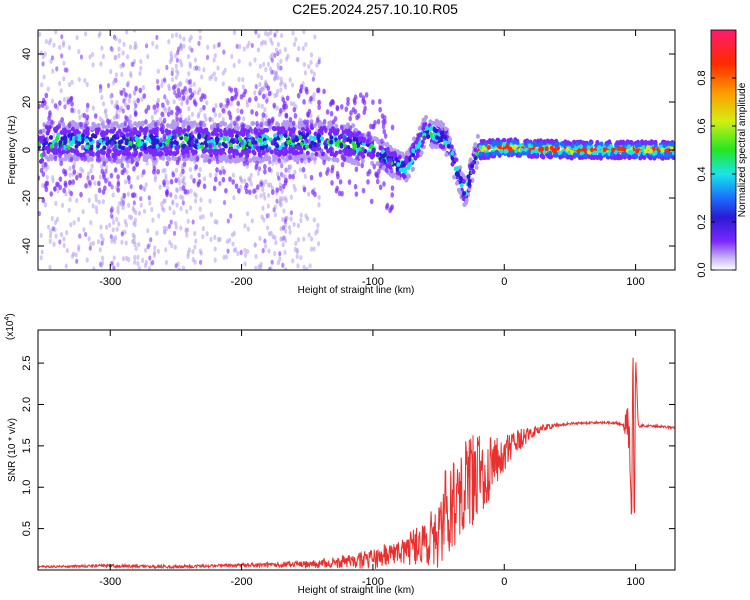 Image resolution: width=750 pixels, height=600 pixels. Describe the element at coordinates (373, 582) in the screenshot. I see `snr-x-tick-label: -100` at that location.